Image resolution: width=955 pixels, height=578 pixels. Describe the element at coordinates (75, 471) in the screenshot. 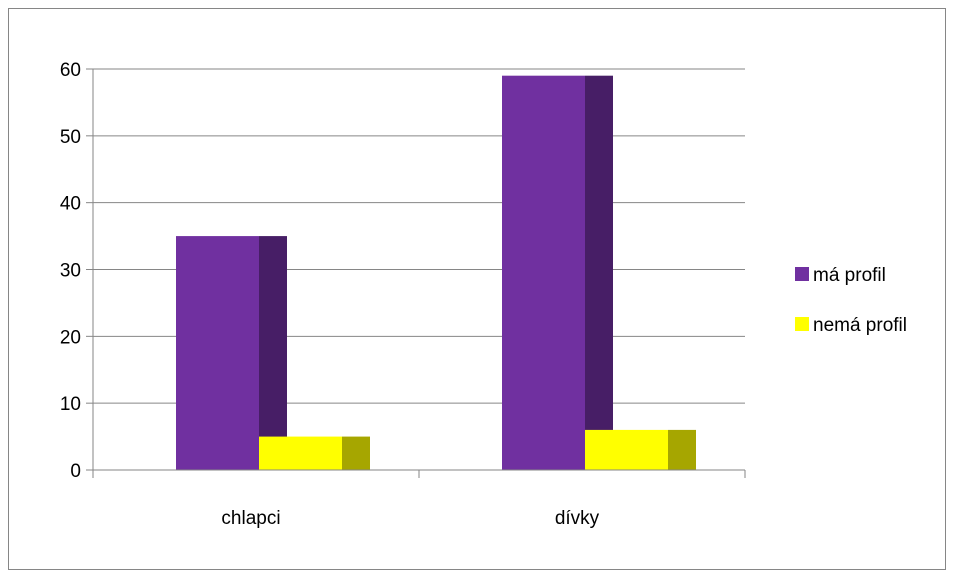

I see `y-tick-label: 0` at that location.